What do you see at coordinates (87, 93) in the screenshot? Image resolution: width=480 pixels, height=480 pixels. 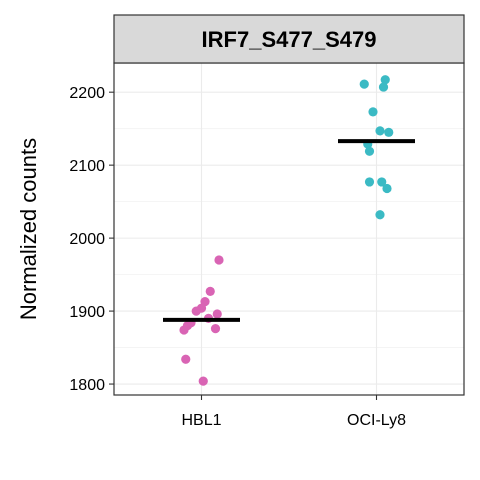 I see `y-tick-label: 2200` at bounding box center [87, 93].